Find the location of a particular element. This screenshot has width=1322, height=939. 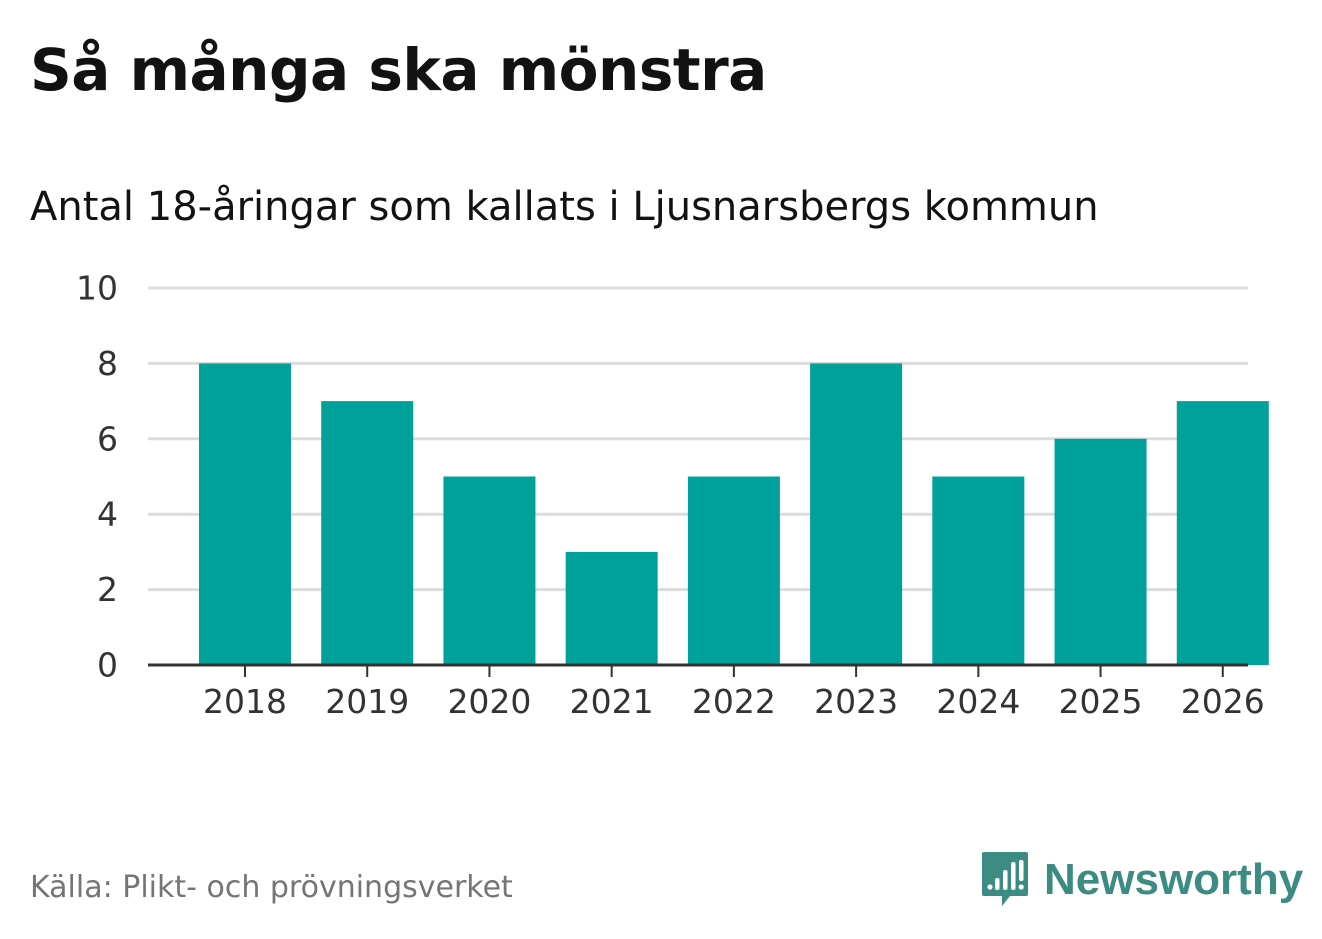

bar-2023 is located at coordinates (856, 514).